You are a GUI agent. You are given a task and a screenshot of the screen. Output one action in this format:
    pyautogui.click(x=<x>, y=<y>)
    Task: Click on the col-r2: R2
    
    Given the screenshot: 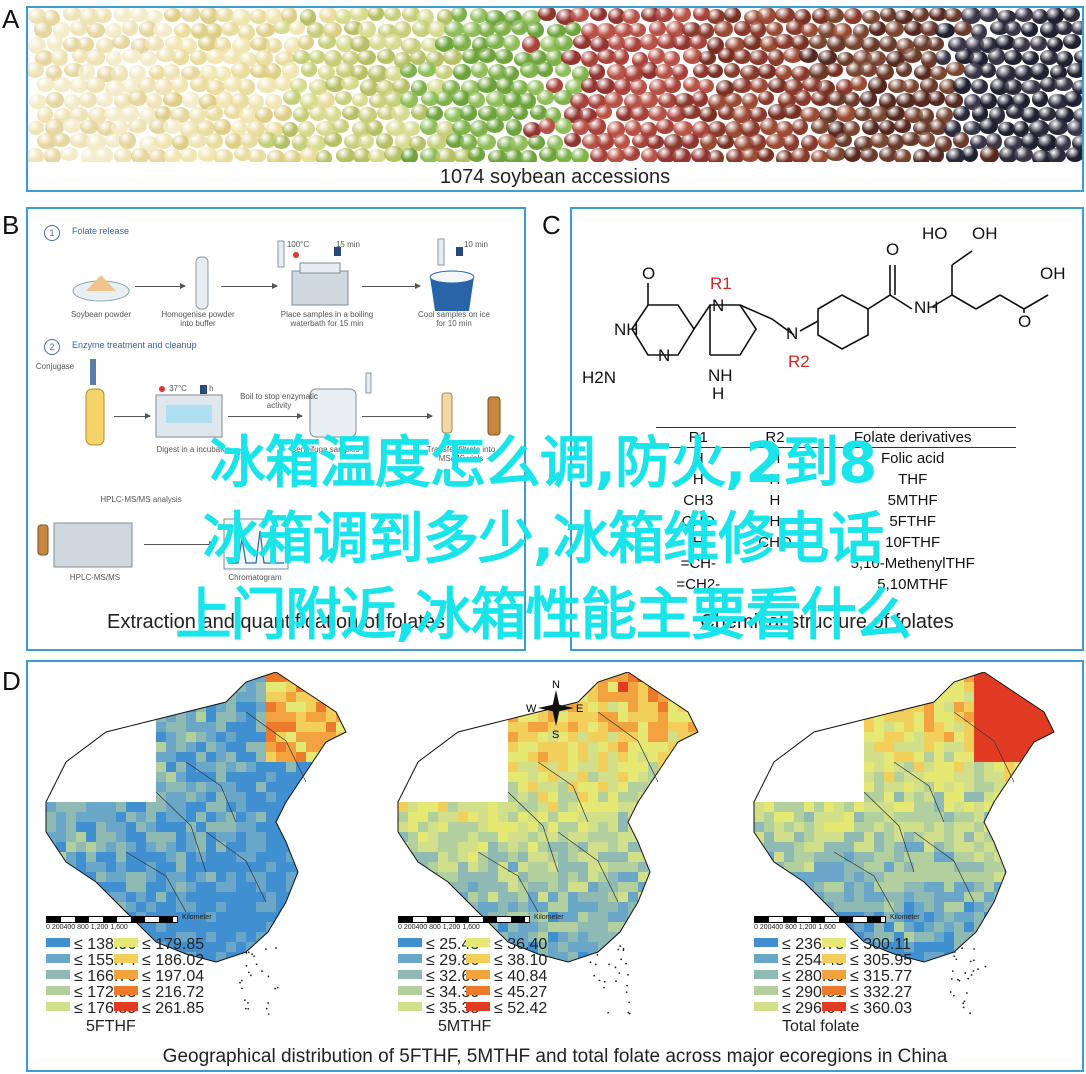 What is the action you would take?
    pyautogui.click(x=775, y=437)
    